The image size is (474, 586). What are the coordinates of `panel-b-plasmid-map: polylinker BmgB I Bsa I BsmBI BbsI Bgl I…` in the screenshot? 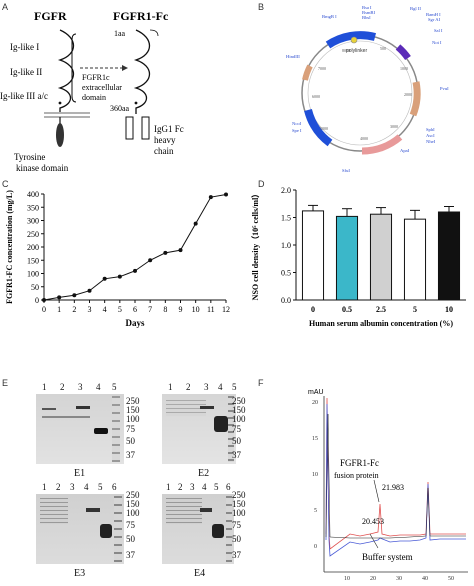 It's located at (367, 89).